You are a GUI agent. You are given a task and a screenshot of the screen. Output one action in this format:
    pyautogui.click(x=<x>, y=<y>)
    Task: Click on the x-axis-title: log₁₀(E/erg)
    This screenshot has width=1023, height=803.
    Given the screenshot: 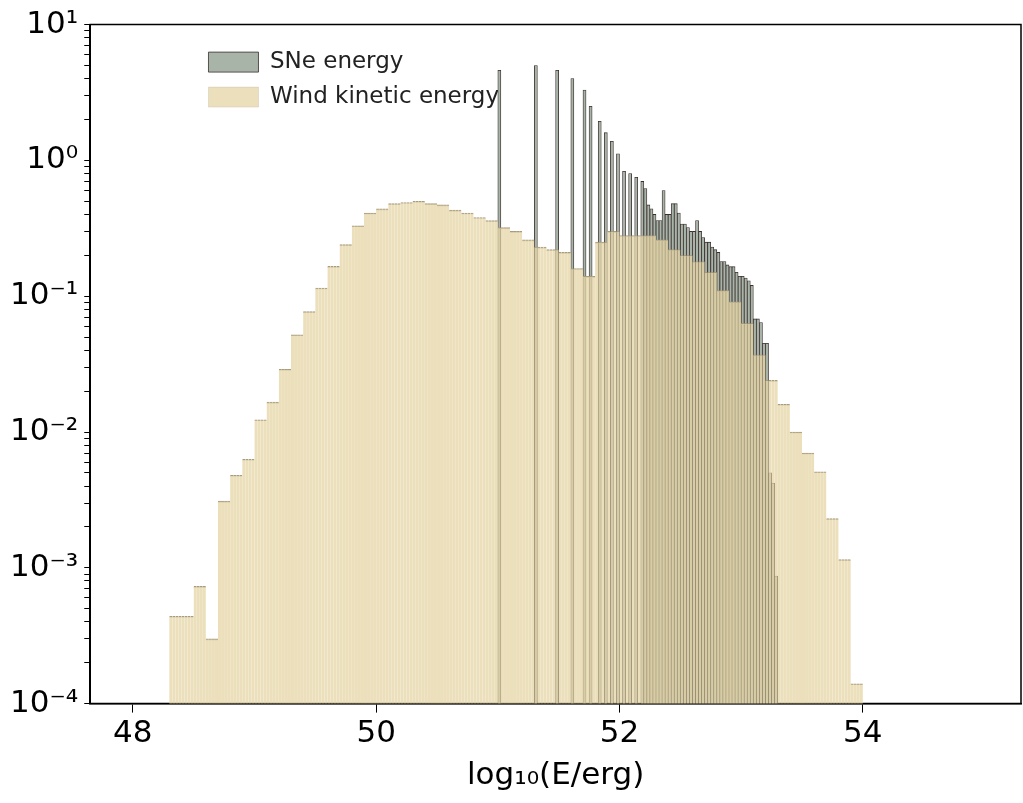 What is the action you would take?
    pyautogui.click(x=555, y=773)
    